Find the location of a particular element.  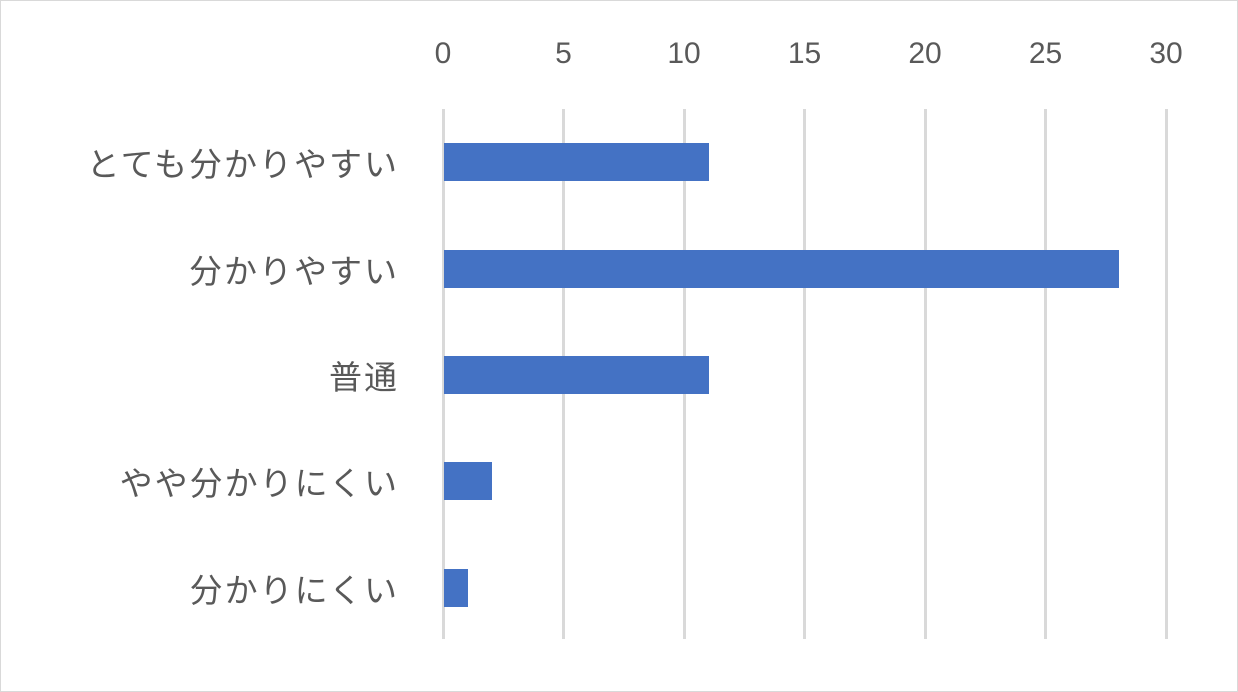

category-label: 普通 is located at coordinates (364, 377).